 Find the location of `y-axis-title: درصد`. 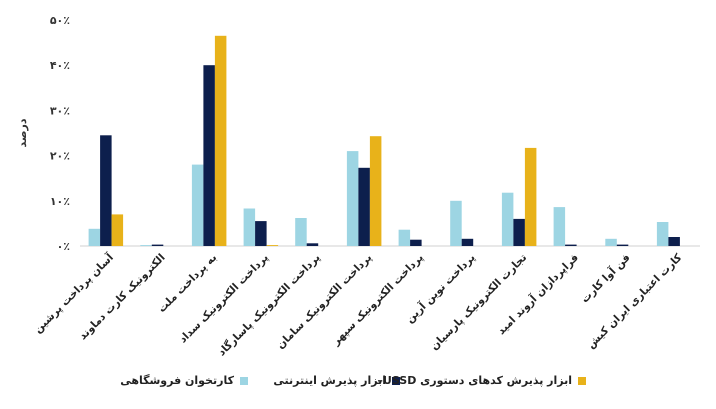

y-axis-title: درصد is located at coordinates (22, 132).